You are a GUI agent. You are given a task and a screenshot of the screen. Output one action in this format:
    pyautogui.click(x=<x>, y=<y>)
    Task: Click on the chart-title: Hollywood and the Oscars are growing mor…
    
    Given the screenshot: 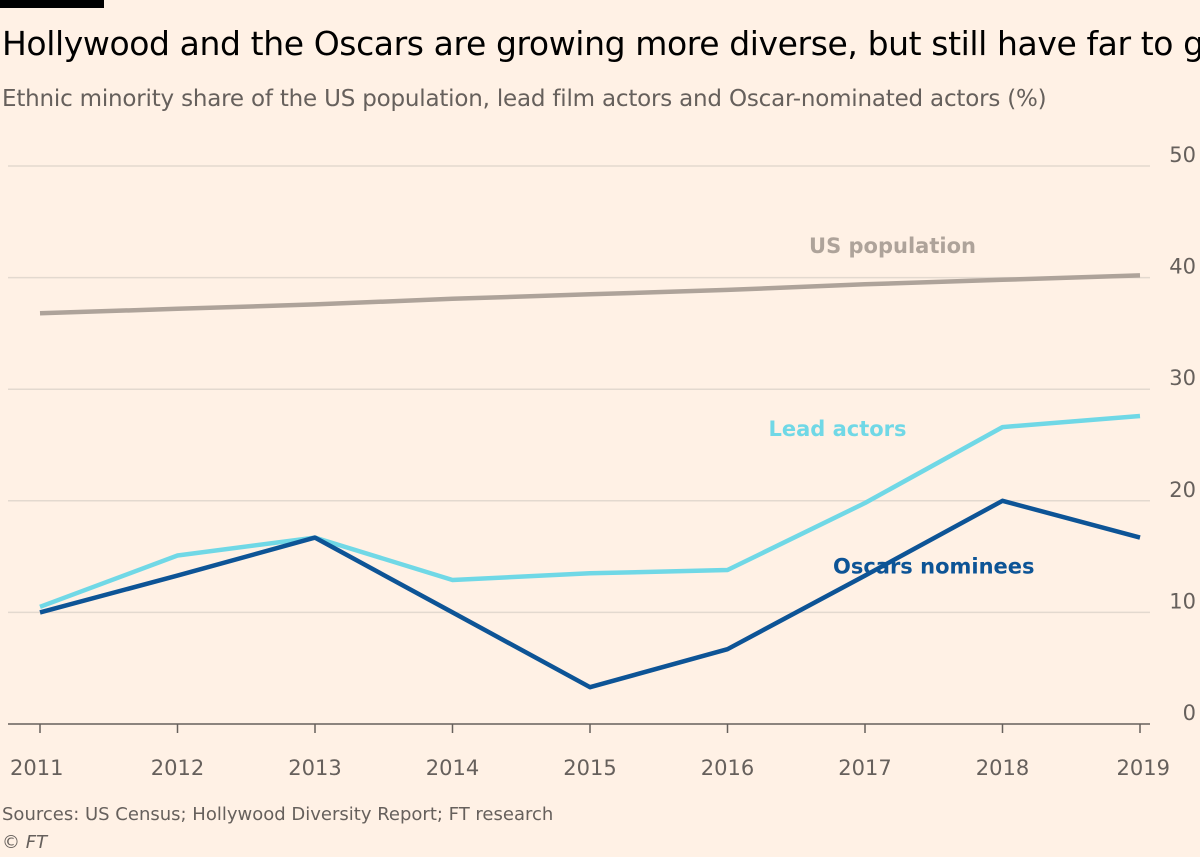 What is the action you would take?
    pyautogui.click(x=601, y=43)
    